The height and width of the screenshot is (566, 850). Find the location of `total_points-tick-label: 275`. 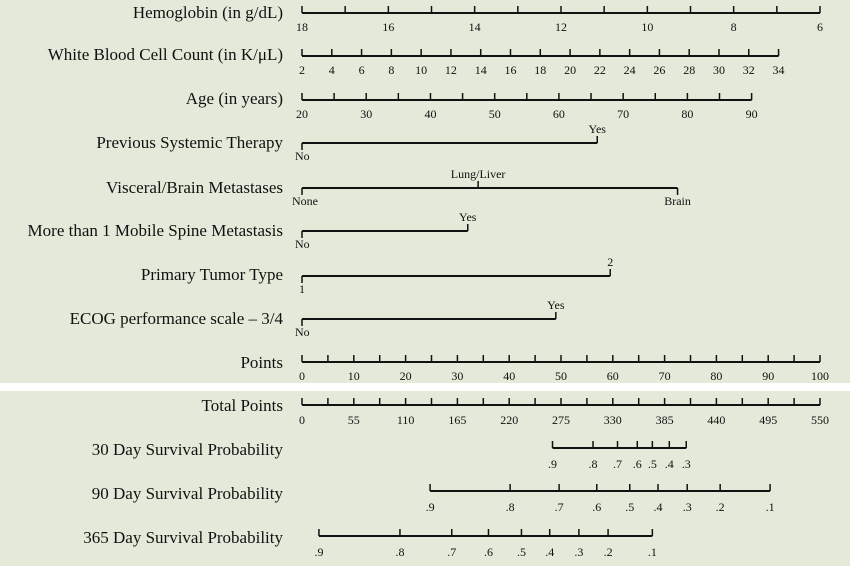

total_points-tick-label: 275 is located at coordinates (561, 420).